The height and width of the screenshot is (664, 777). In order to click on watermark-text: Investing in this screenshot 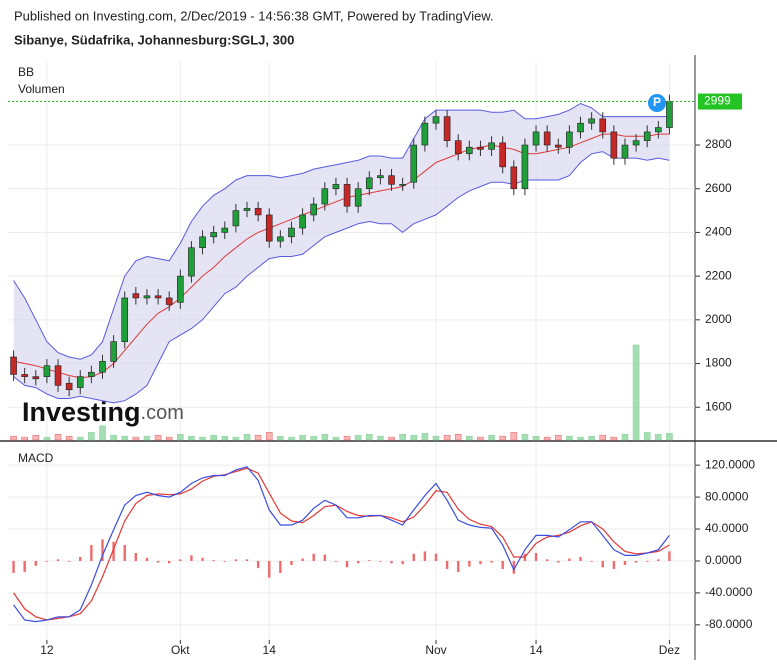, I will do `click(81, 412)`.